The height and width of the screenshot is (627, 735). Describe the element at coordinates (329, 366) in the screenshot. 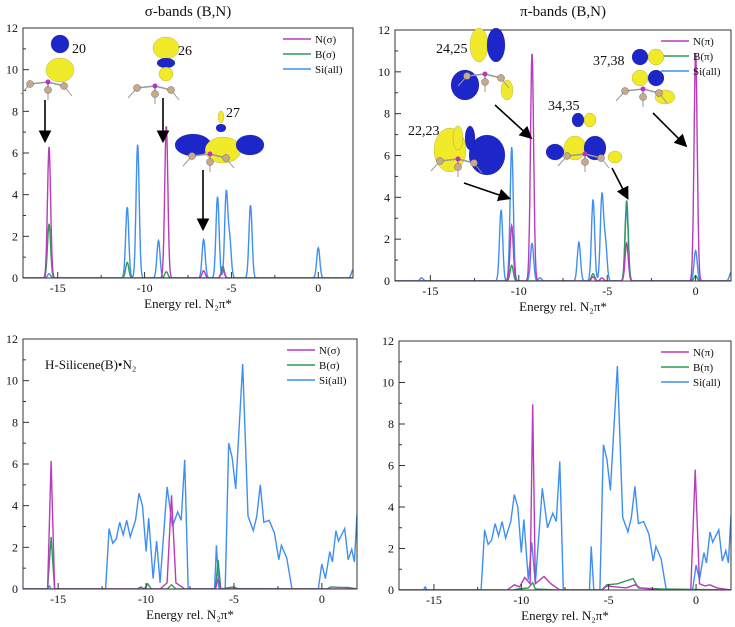

I see `legend-label-B: B(σ)` at that location.